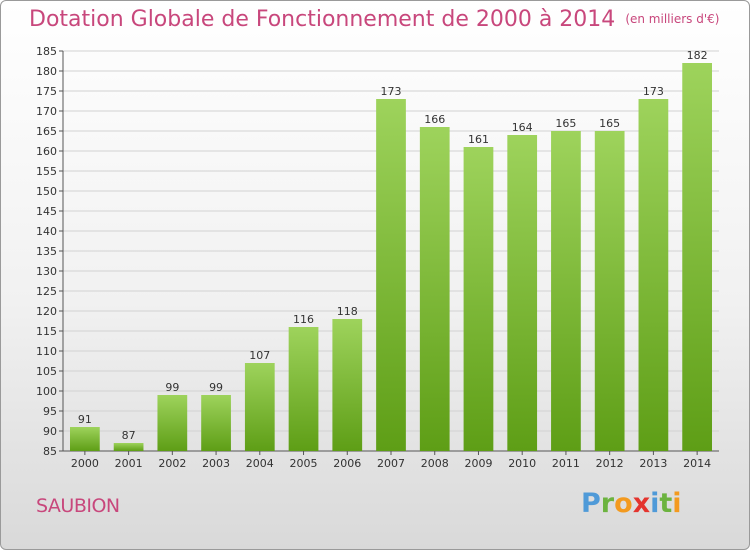  I want to click on y-tick-label: 180, so click(46, 71).